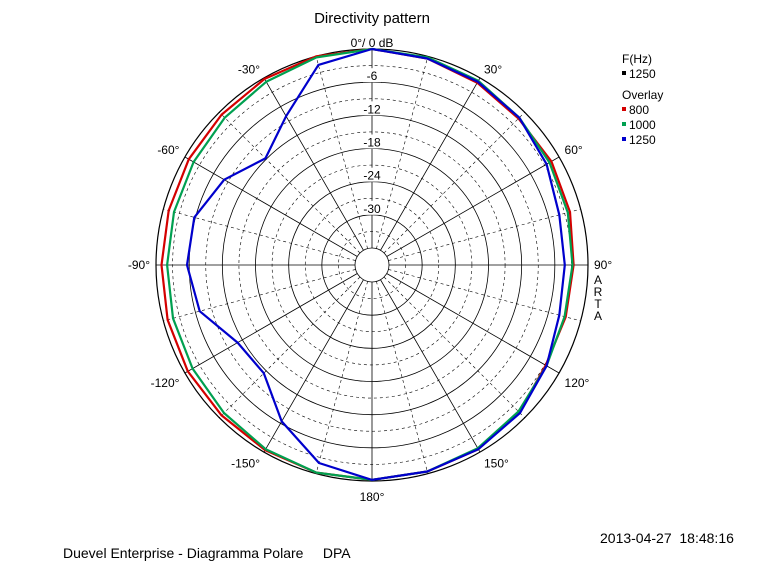  What do you see at coordinates (165, 383) in the screenshot?
I see `angle-tick-label: -120°` at bounding box center [165, 383].